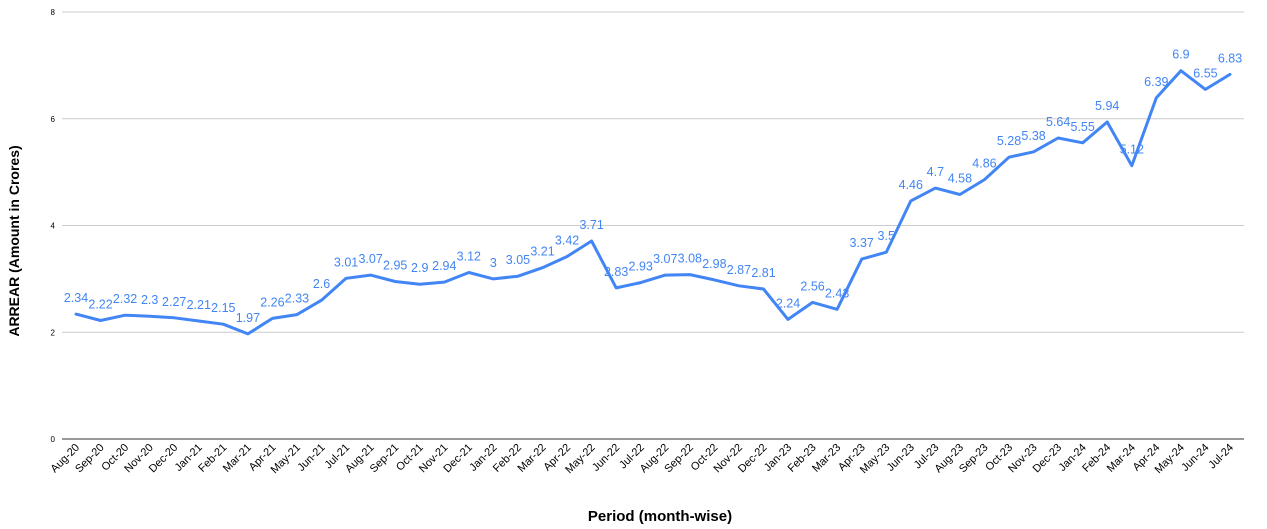  Describe the element at coordinates (984, 164) in the screenshot. I see `data-label: 4.86` at that location.